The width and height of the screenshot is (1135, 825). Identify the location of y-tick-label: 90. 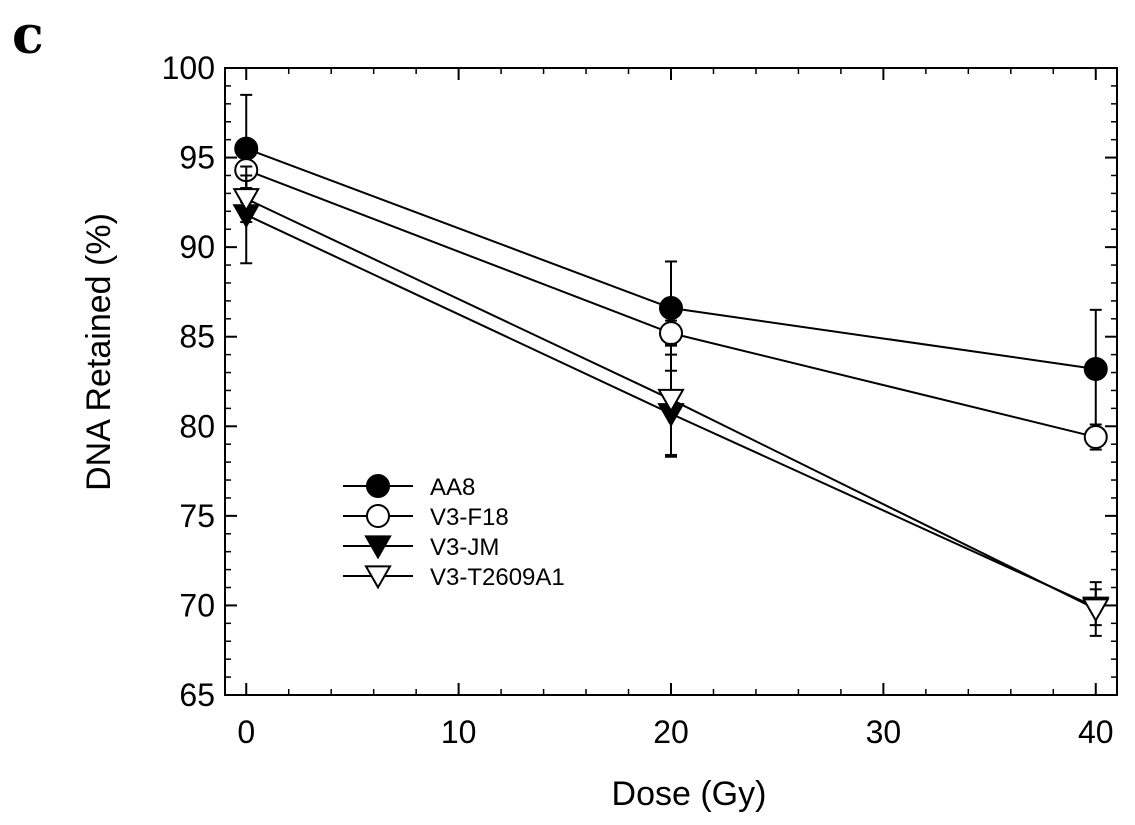
(197, 247).